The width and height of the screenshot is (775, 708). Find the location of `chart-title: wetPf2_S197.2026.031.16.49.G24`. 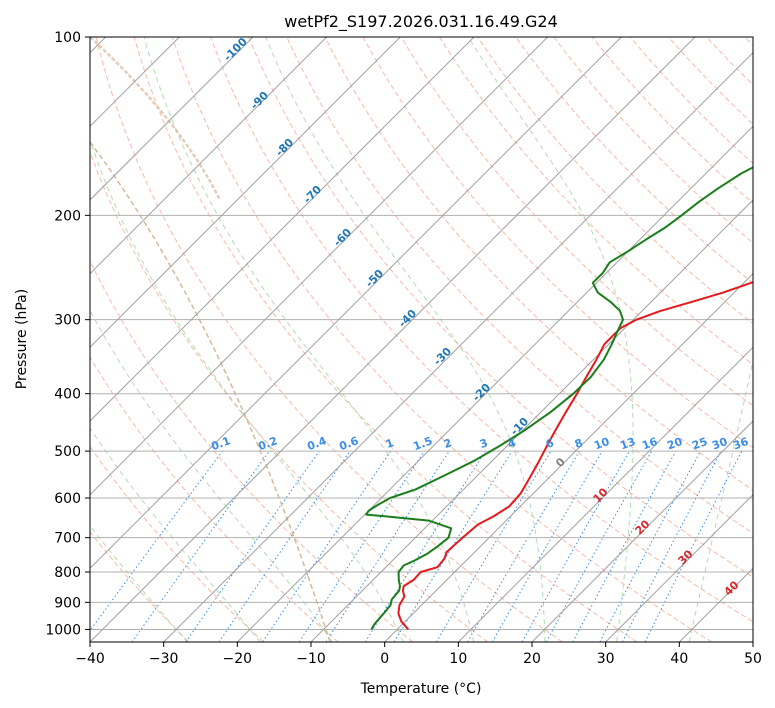

chart-title: wetPf2_S197.2026.031.16.49.G24 is located at coordinates (421, 22).